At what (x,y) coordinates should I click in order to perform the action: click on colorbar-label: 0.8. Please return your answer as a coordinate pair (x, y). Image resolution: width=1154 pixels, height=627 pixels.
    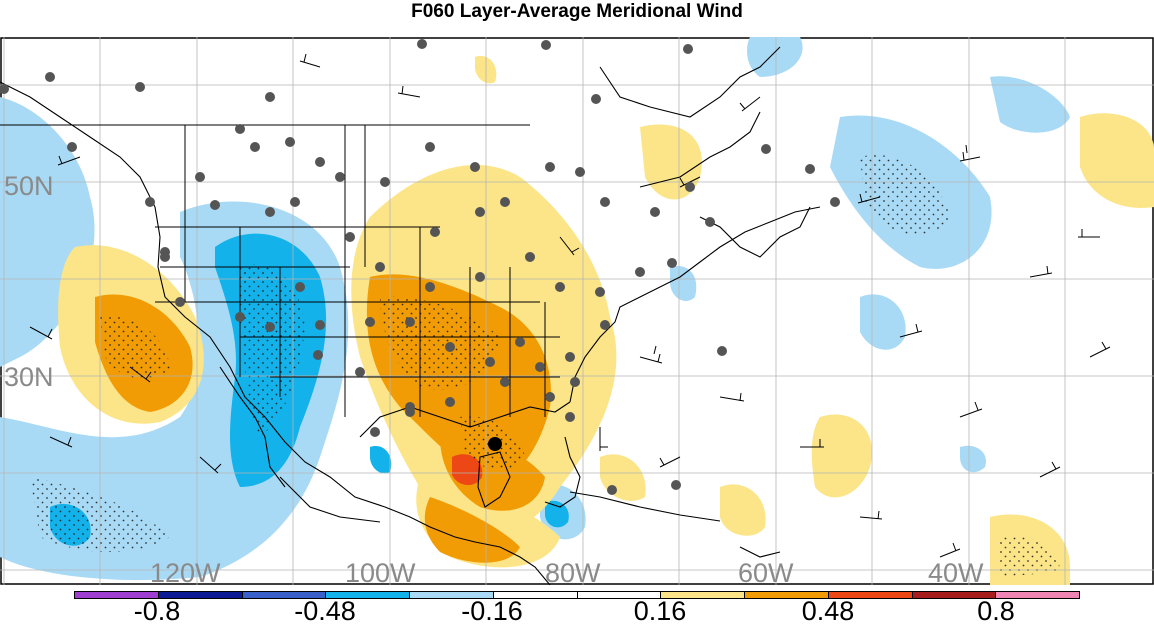
    Looking at the image, I should click on (996, 611).